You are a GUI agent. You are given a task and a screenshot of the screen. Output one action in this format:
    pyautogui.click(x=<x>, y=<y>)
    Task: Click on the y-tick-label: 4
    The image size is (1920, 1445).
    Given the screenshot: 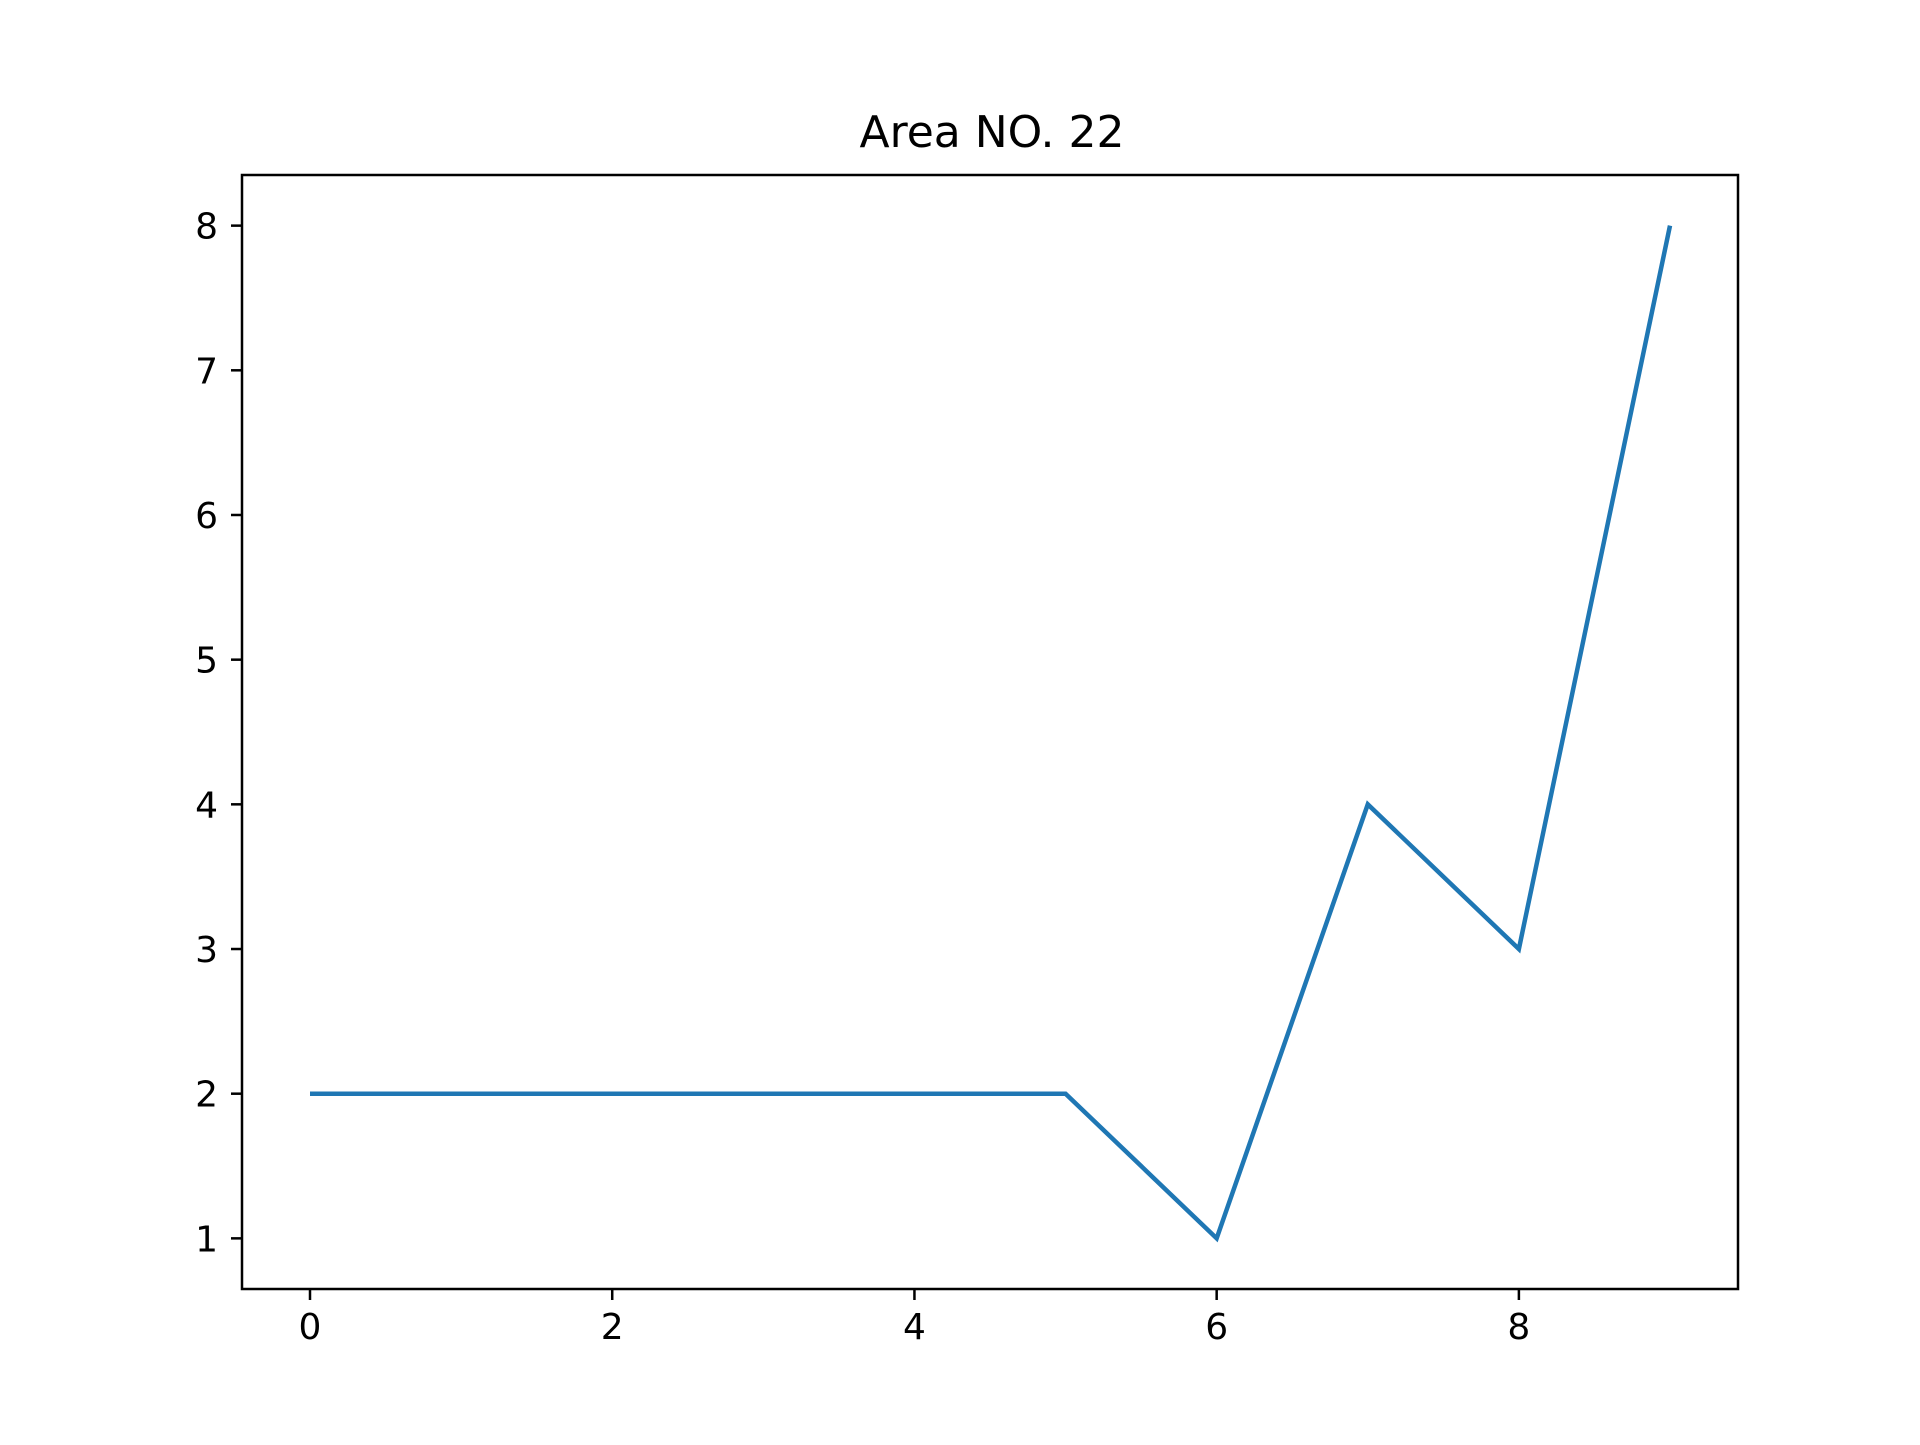 What is the action you would take?
    pyautogui.click(x=206, y=805)
    